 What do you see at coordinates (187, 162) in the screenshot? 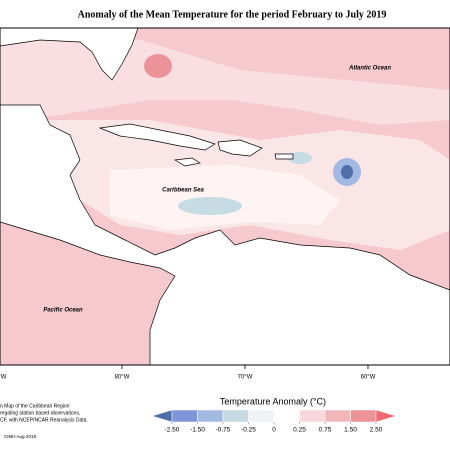
I see `land-jamaica` at bounding box center [187, 162].